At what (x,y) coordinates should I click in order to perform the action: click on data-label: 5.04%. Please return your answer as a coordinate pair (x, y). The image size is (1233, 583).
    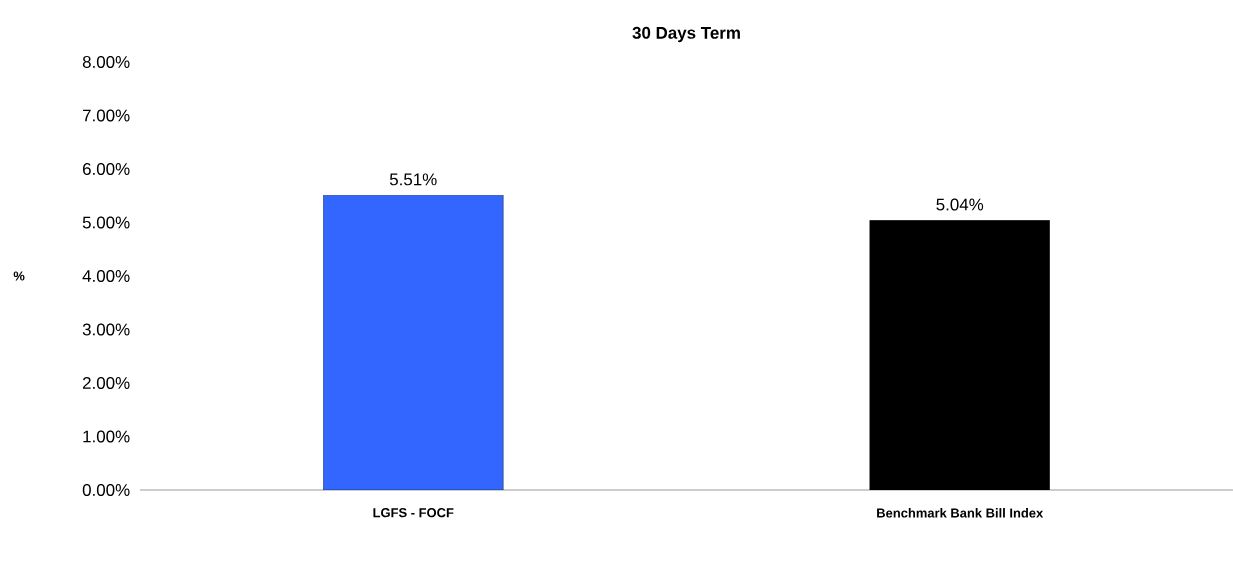
    Looking at the image, I should click on (960, 204).